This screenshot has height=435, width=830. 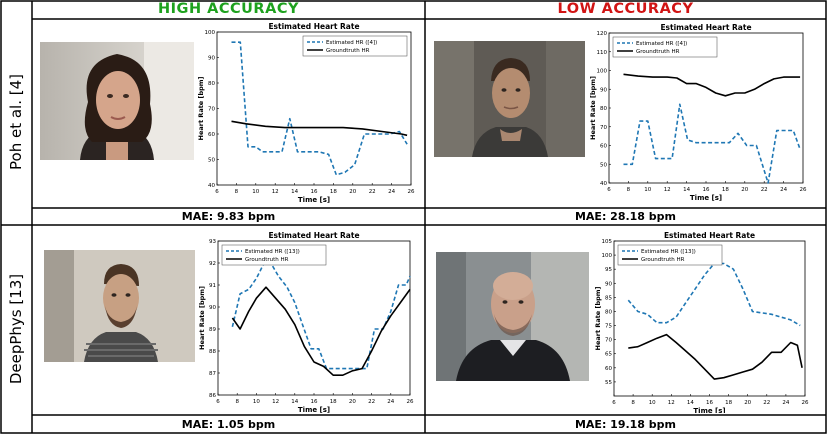 What do you see at coordinates (212, 264) in the screenshot?
I see `y-tick-label: 92` at bounding box center [212, 264].